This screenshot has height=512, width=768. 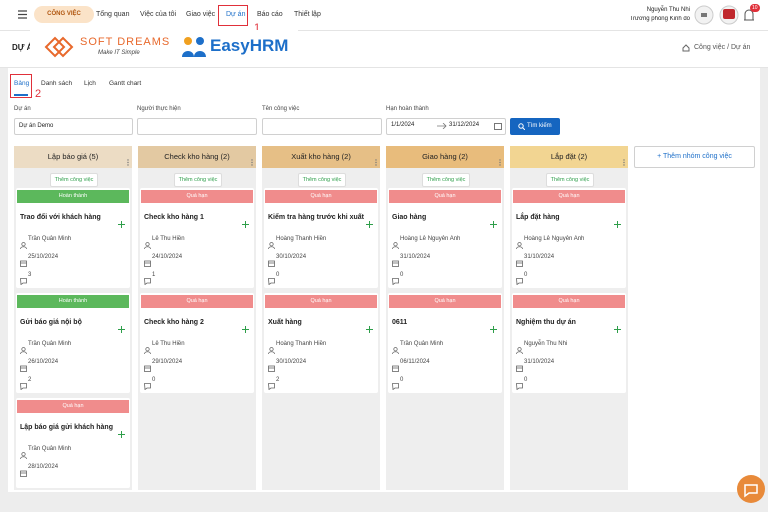 What do you see at coordinates (686, 48) in the screenshot?
I see `home-icon` at bounding box center [686, 48].